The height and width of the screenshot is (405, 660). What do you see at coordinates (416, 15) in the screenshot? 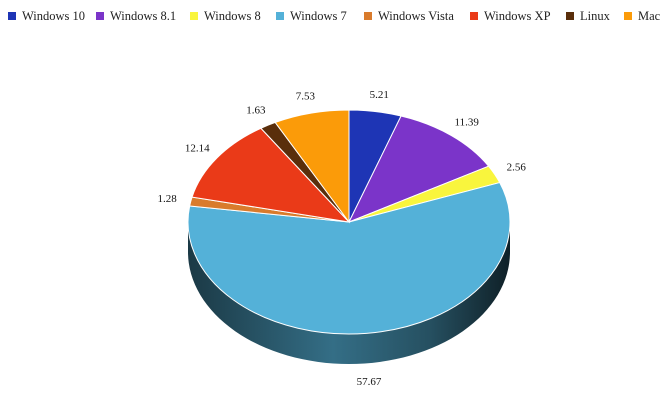
I see `legend-label: Windows Vista` at bounding box center [416, 15].